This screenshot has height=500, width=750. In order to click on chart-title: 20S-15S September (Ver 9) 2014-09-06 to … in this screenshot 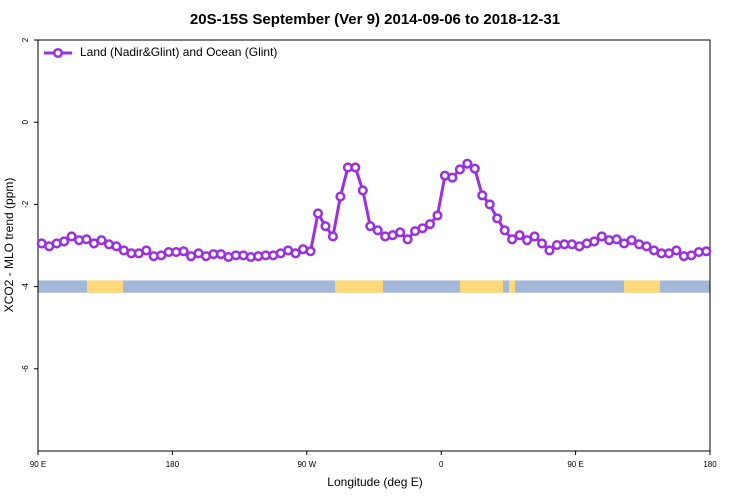, I will do `click(375, 19)`.